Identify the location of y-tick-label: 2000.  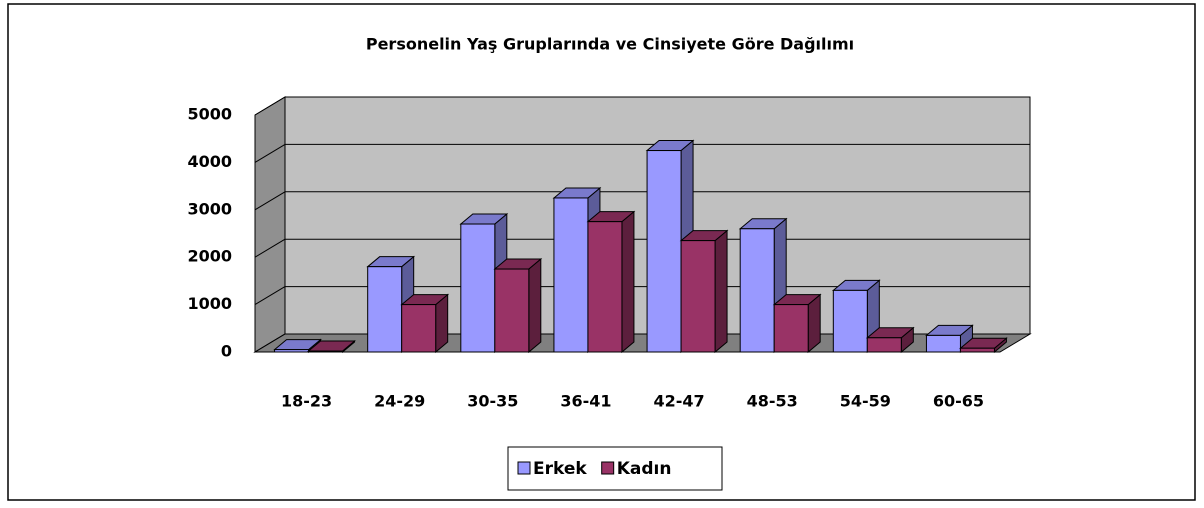
(209, 256).